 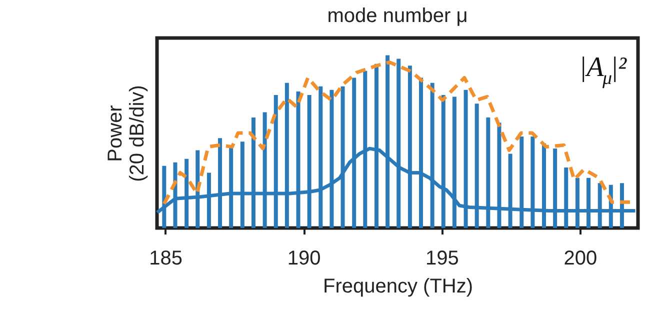 I want to click on x-tick-label: 200, so click(x=581, y=259).